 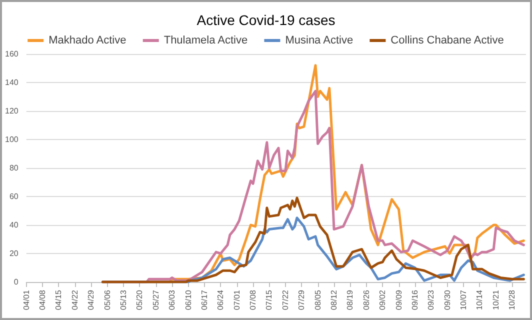 What do you see at coordinates (415, 299) in the screenshot?
I see `x-tick-label: 09/16` at bounding box center [415, 299].